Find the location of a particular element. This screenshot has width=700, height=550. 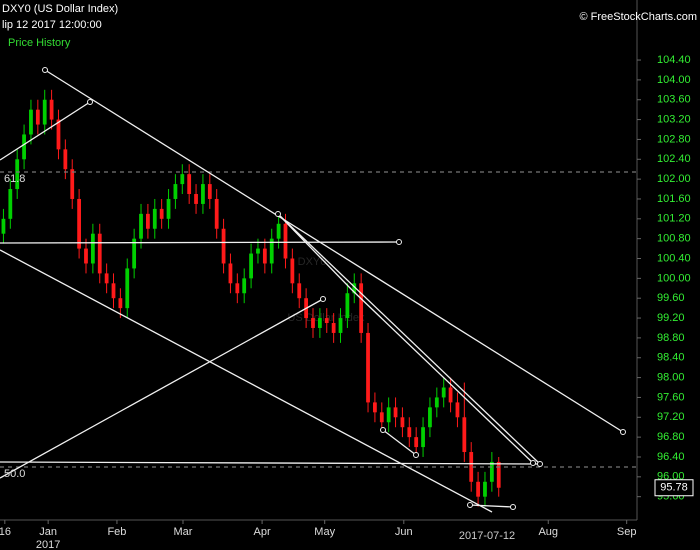

x-tick-label: Mar is located at coordinates (183, 532).